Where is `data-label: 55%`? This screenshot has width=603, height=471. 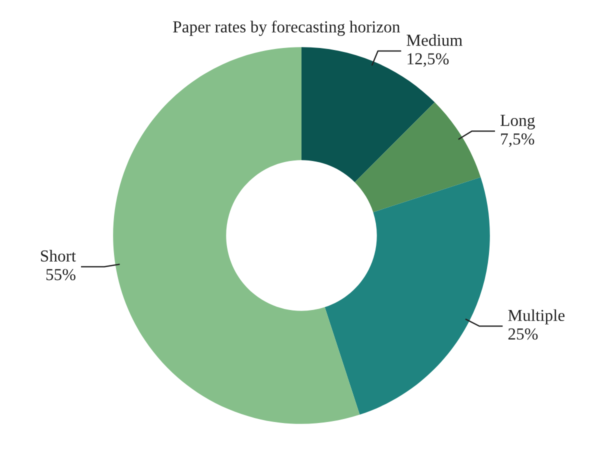
data-label: 55% is located at coordinates (61, 274).